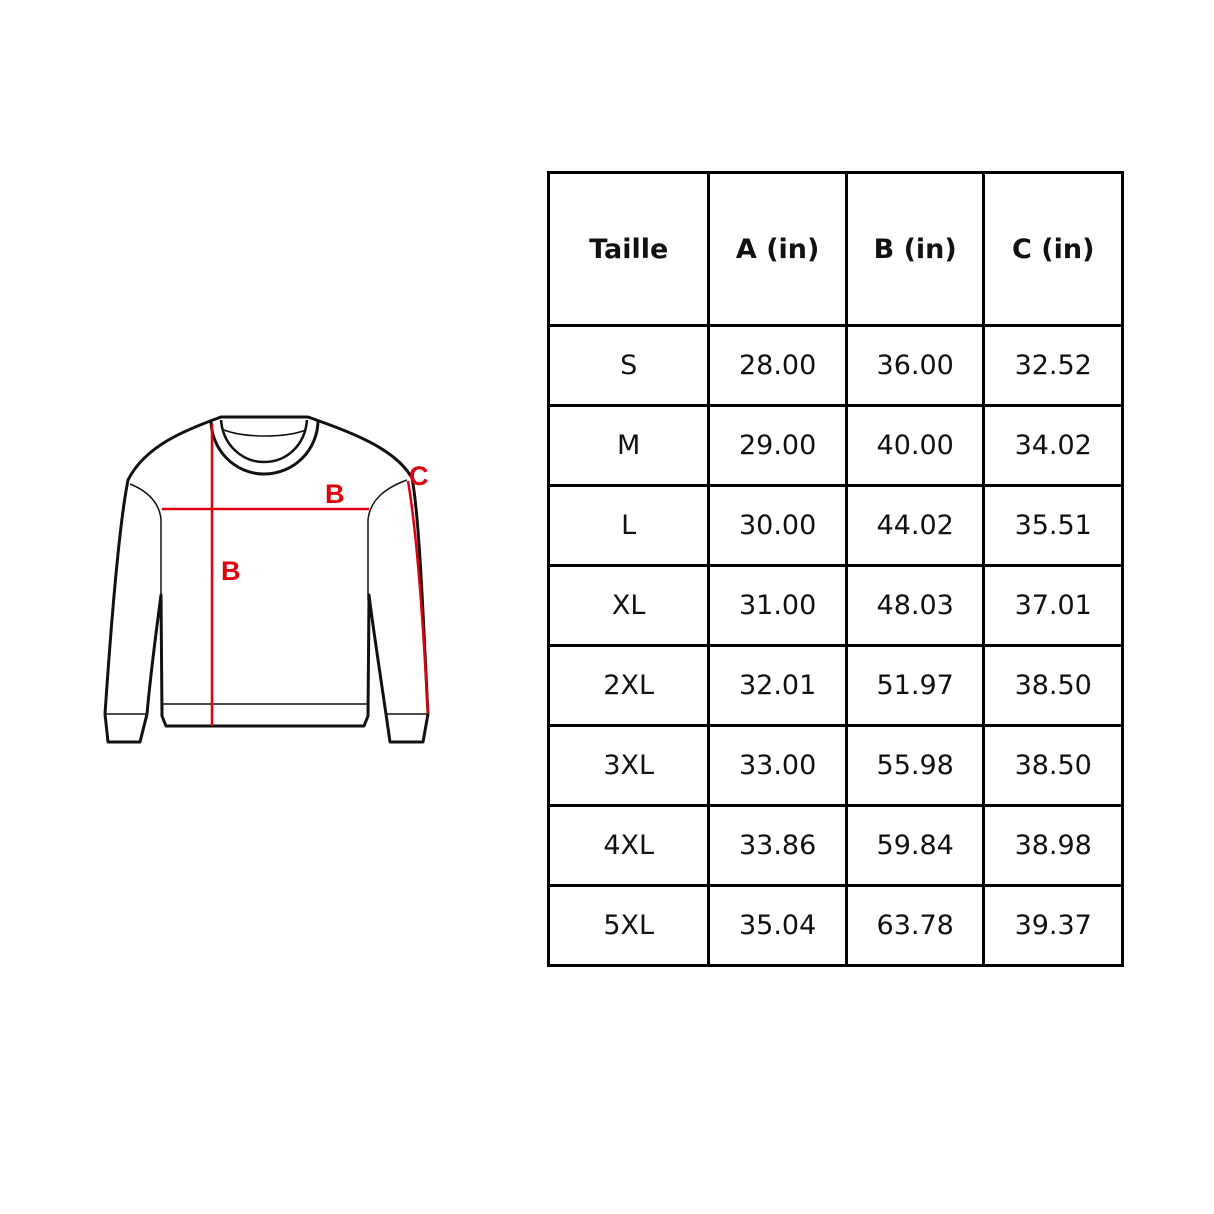  Describe the element at coordinates (628, 605) in the screenshot. I see `size-cell: XL` at that location.